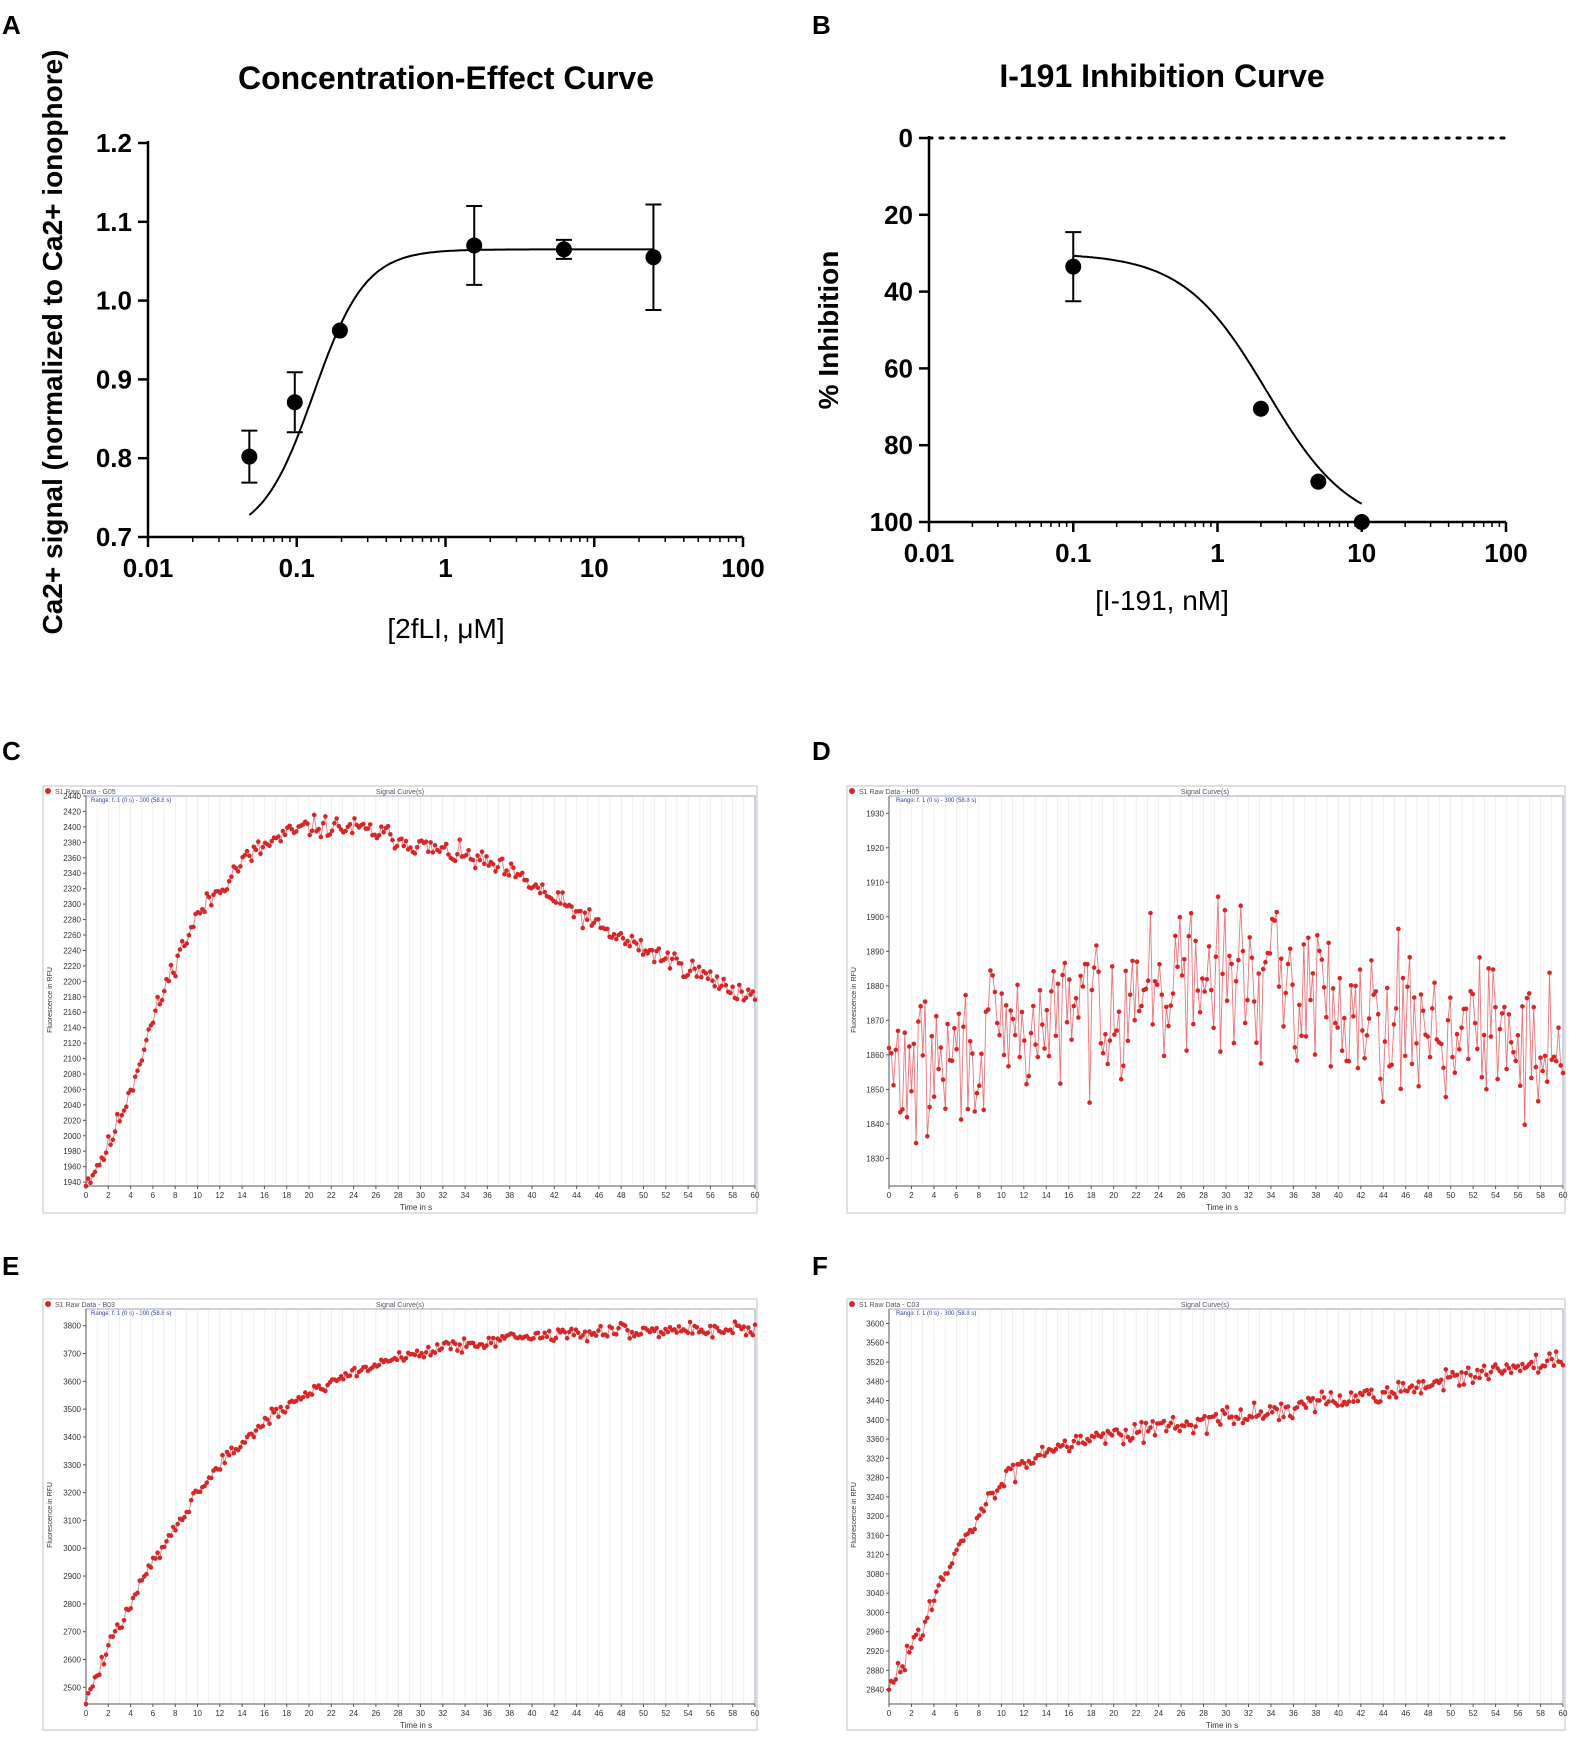 This screenshot has width=1577, height=1737. I want to click on x-tick-label: 18, so click(1091, 1713).